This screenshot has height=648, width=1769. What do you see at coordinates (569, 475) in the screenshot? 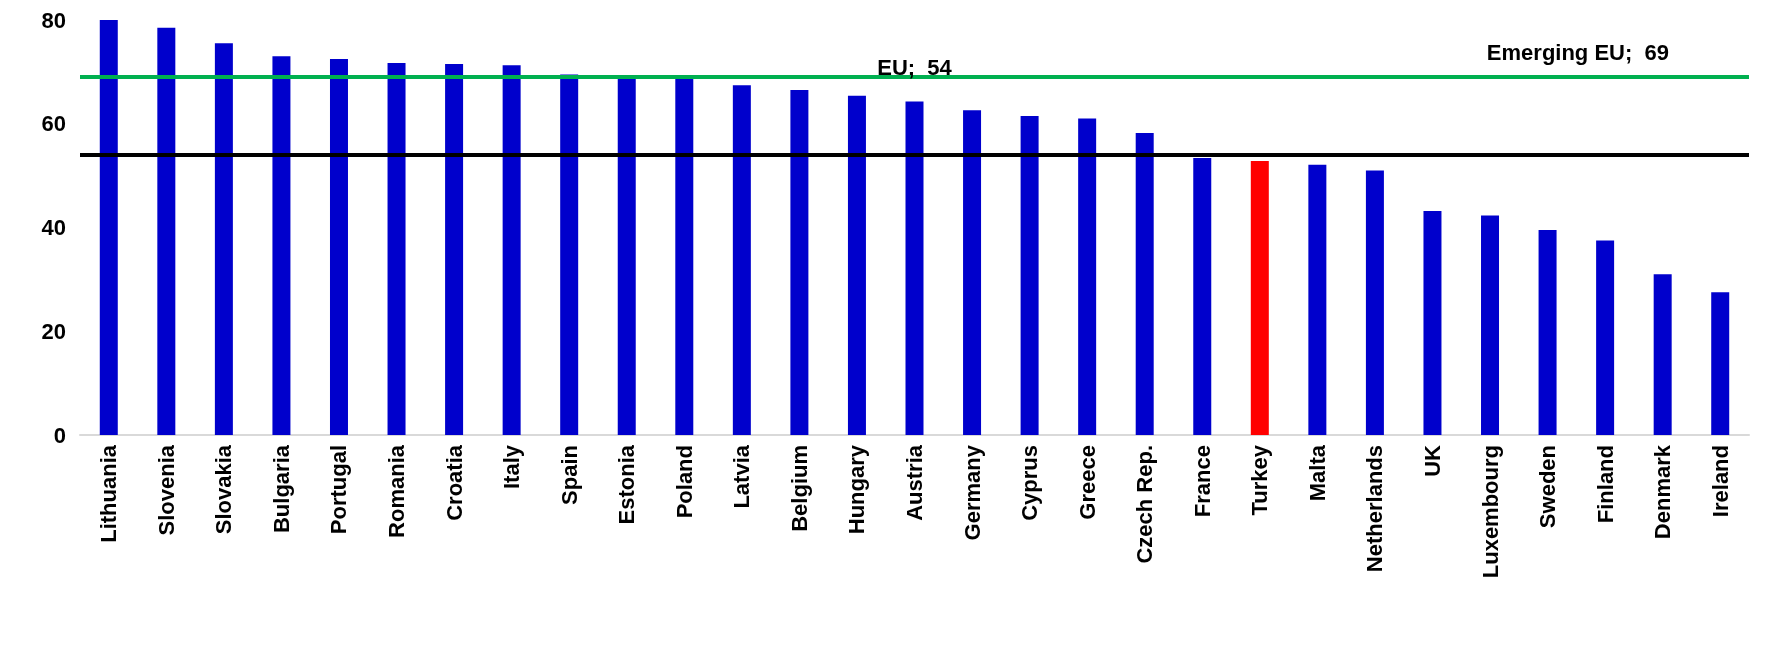
I see `x-tick-label: Spain` at bounding box center [569, 475].